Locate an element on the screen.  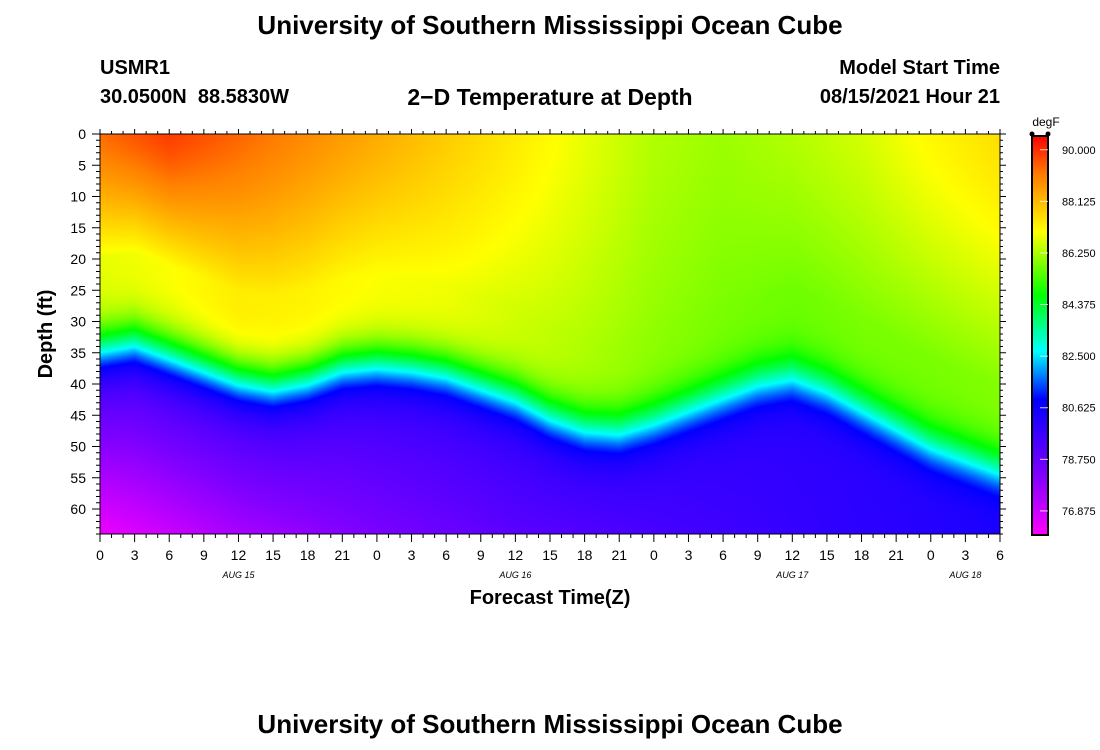
x-axis-label: Forecast Time(Z) is located at coordinates (550, 598).